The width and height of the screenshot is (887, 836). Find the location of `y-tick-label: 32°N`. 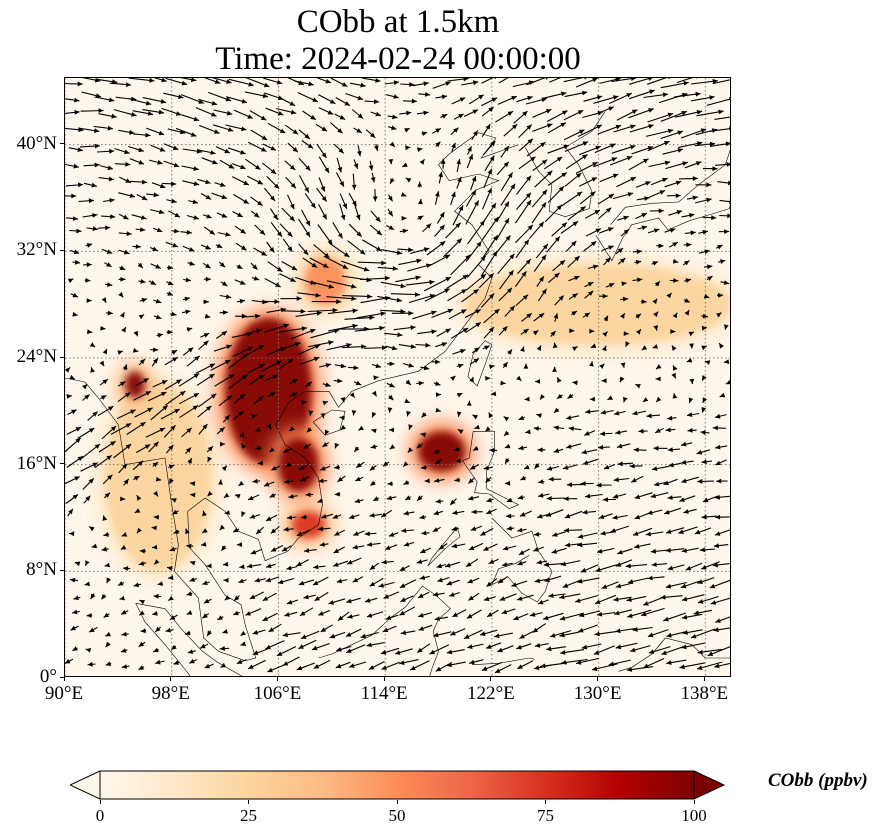

y-tick-label: 32°N is located at coordinates (36, 250).